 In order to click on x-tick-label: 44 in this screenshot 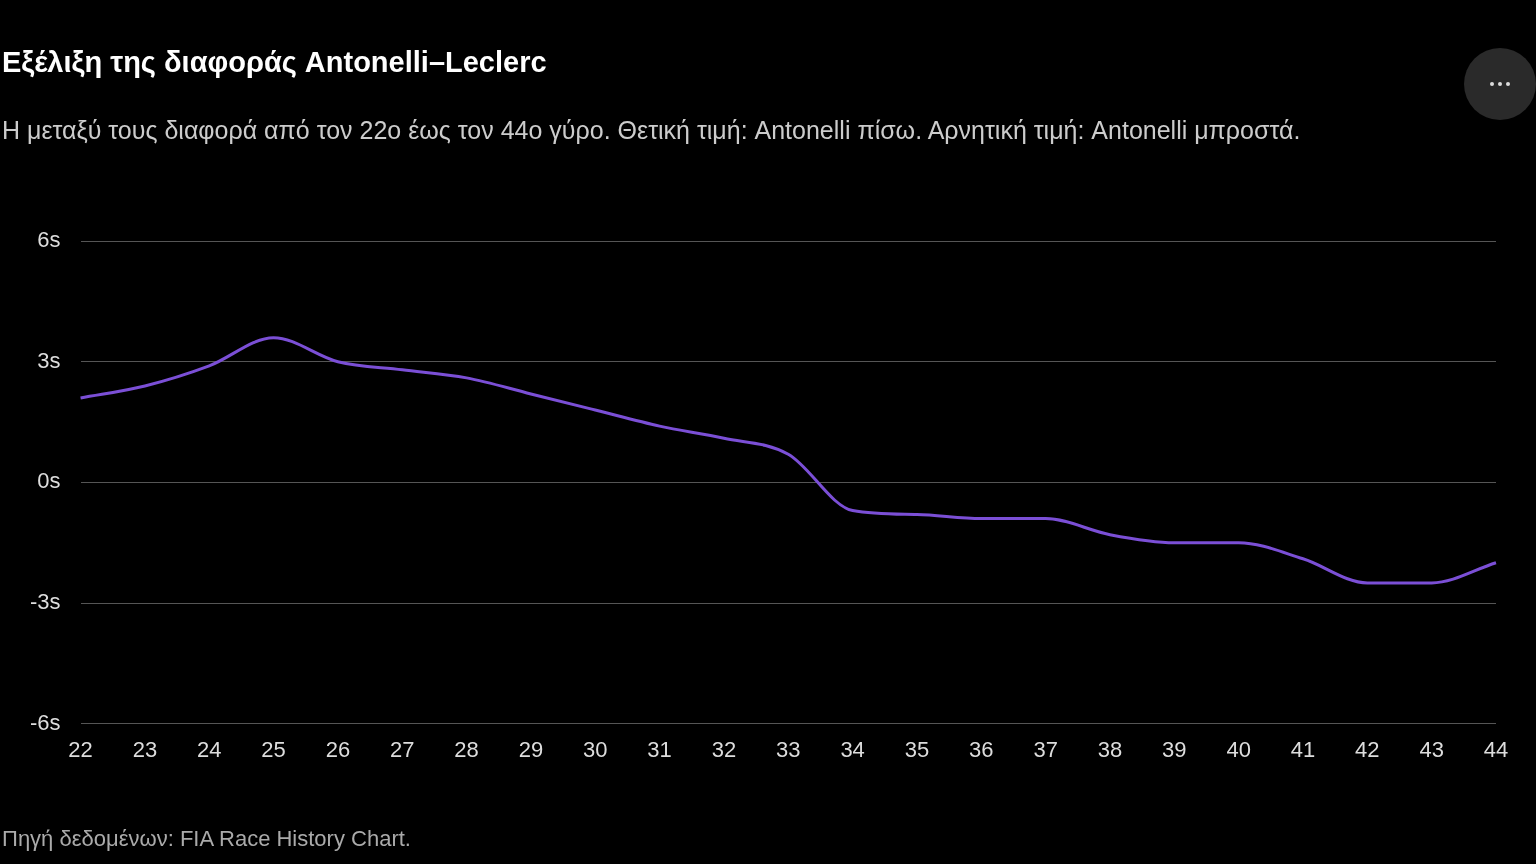, I will do `click(1496, 749)`.